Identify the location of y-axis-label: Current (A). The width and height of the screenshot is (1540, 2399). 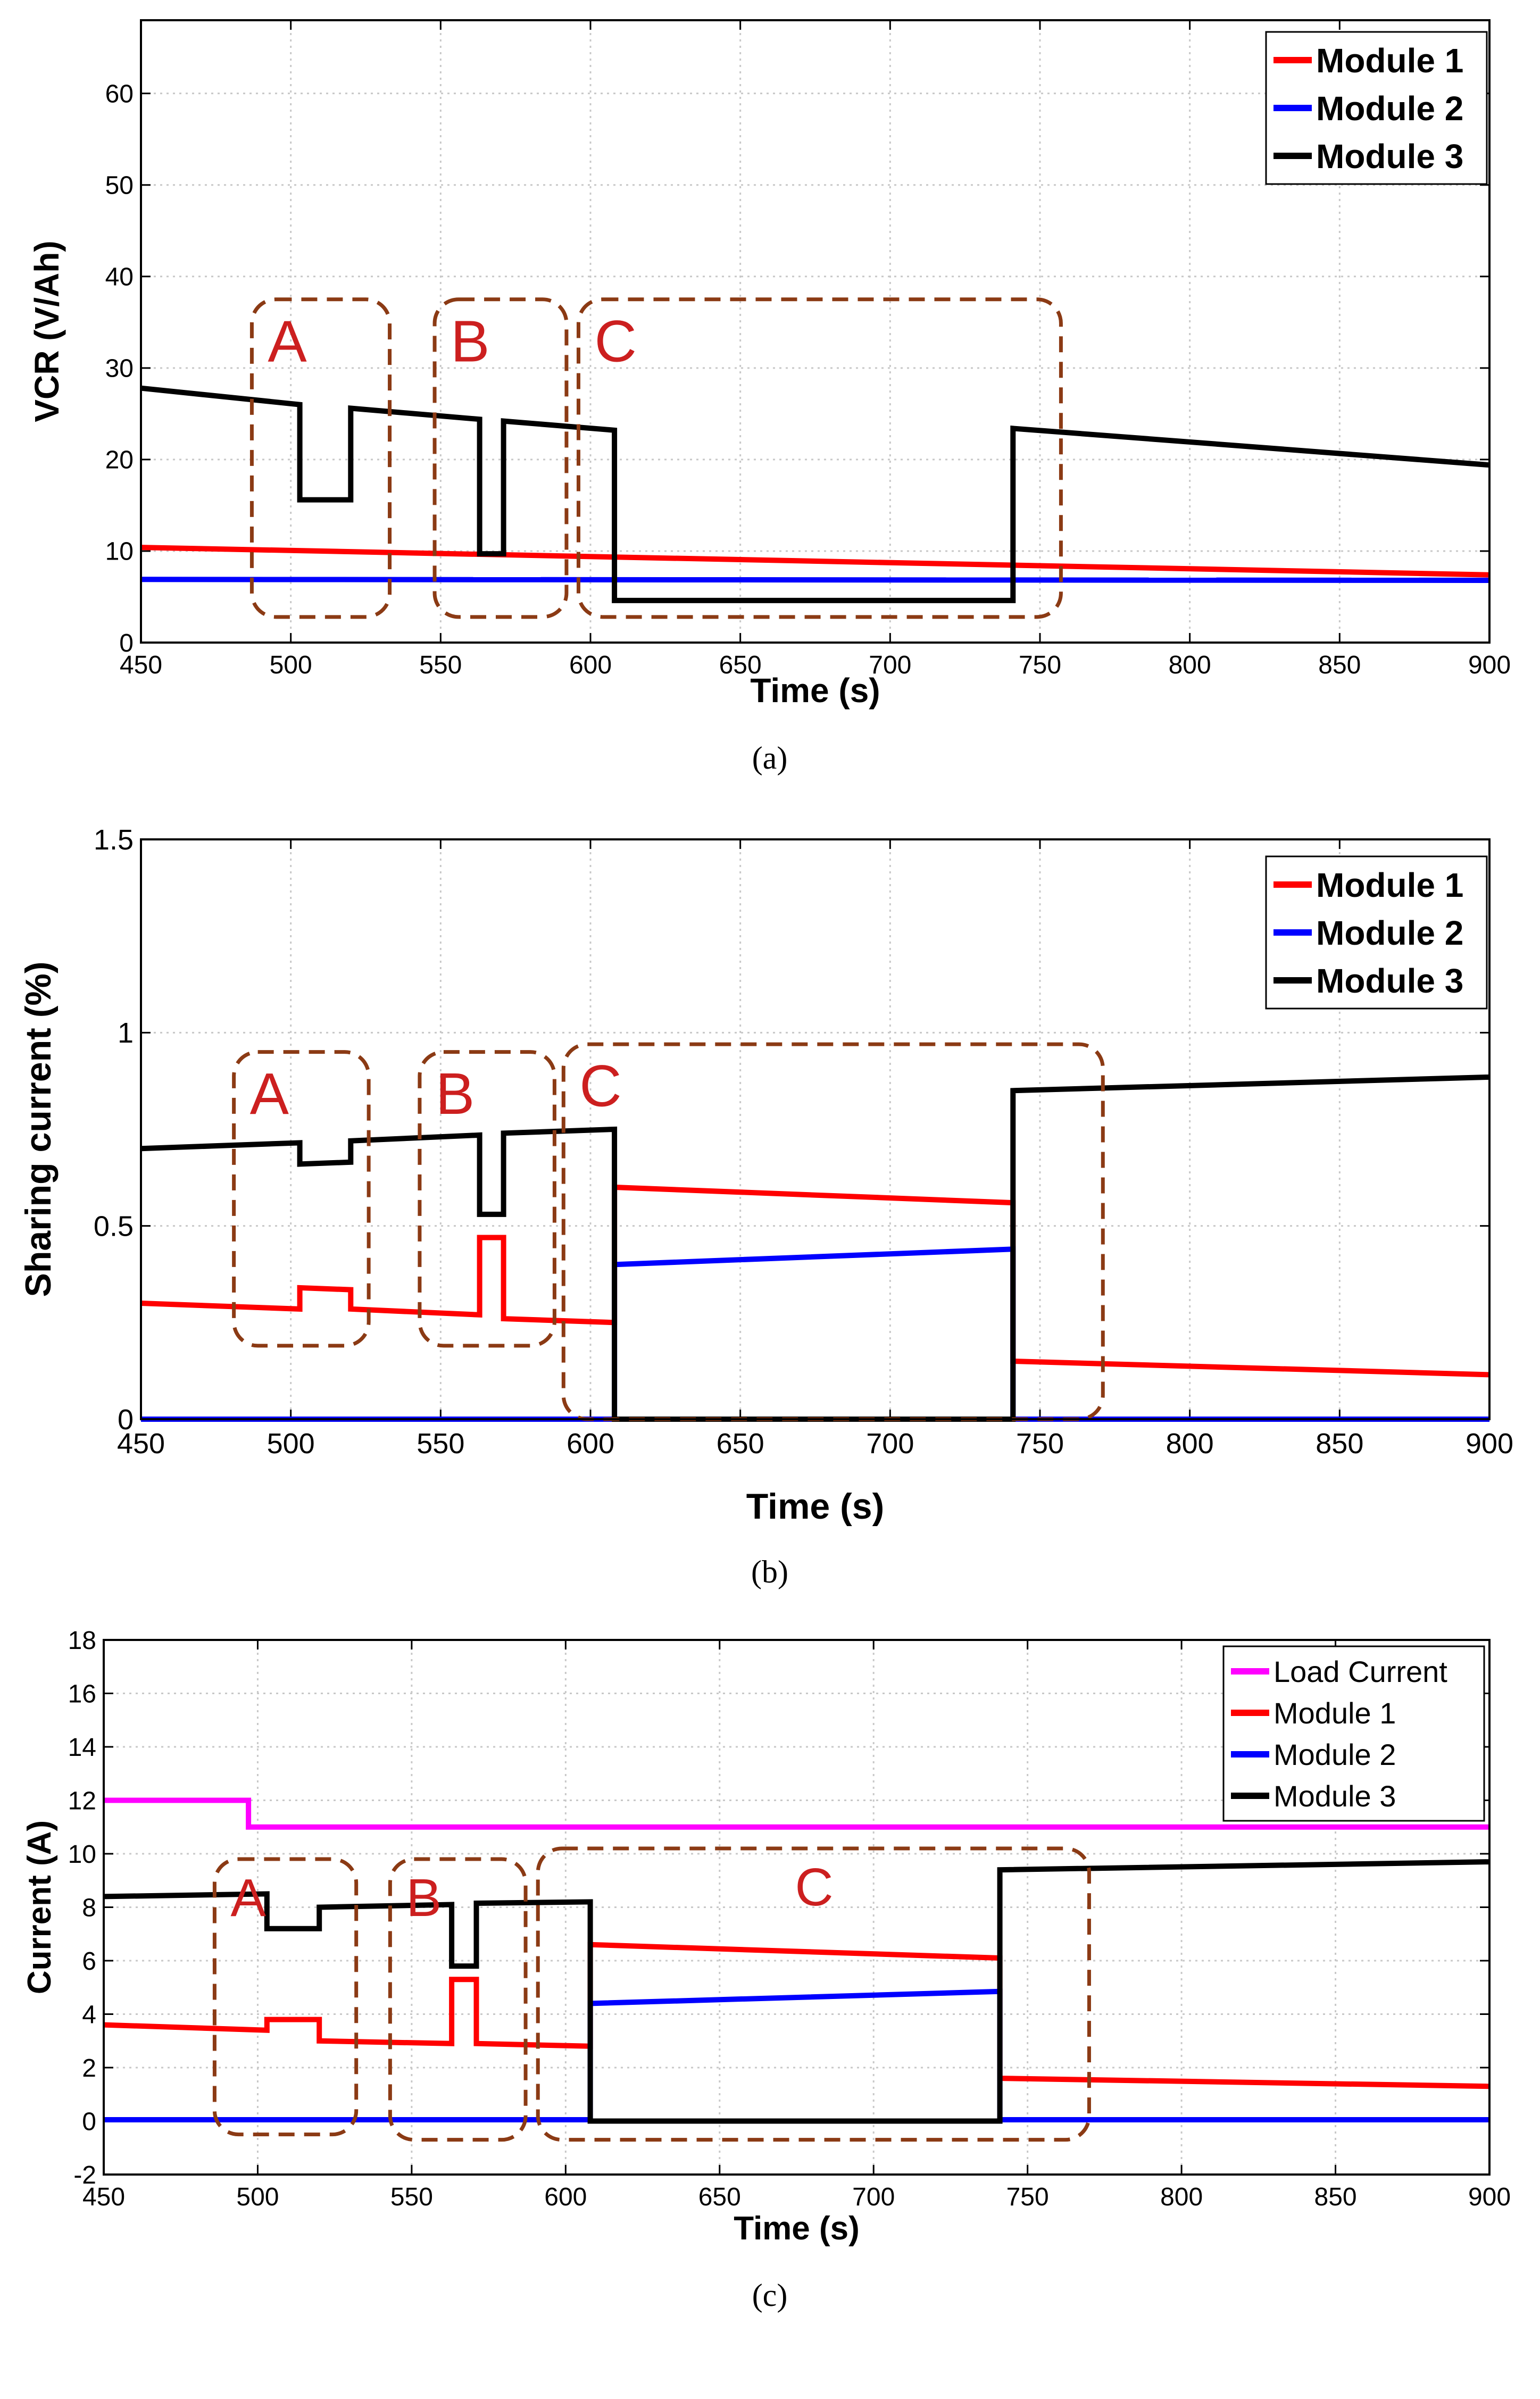
(39, 1907).